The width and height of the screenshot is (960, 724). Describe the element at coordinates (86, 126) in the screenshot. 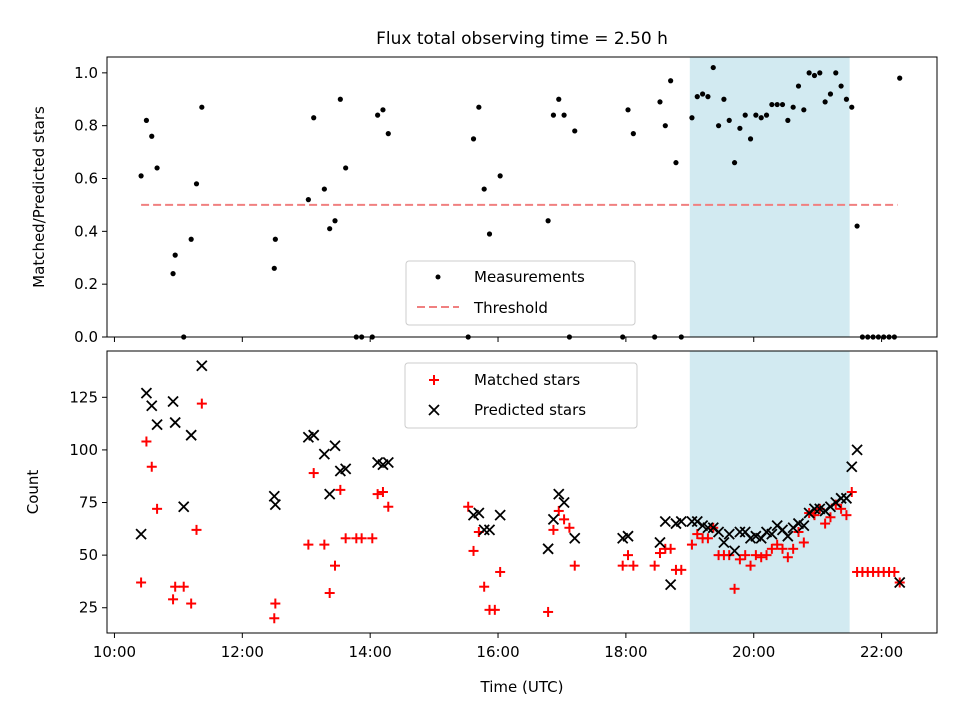

I see `top-y-tick-label: 0.8` at that location.